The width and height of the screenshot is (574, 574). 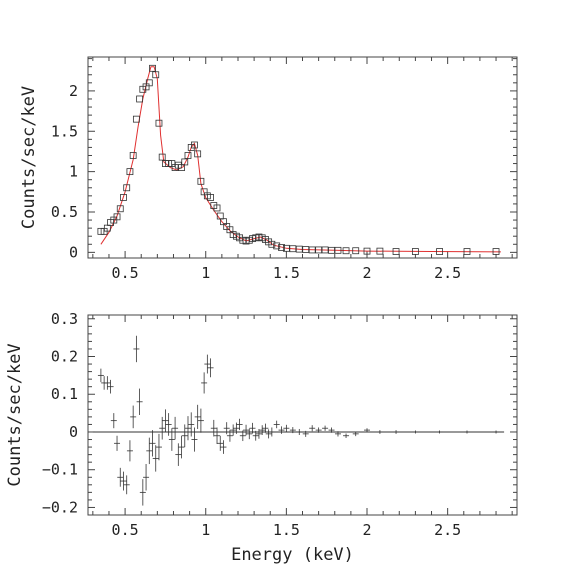 What do you see at coordinates (64, 394) in the screenshot?
I see `y-tick-label: 0.1` at bounding box center [64, 394].